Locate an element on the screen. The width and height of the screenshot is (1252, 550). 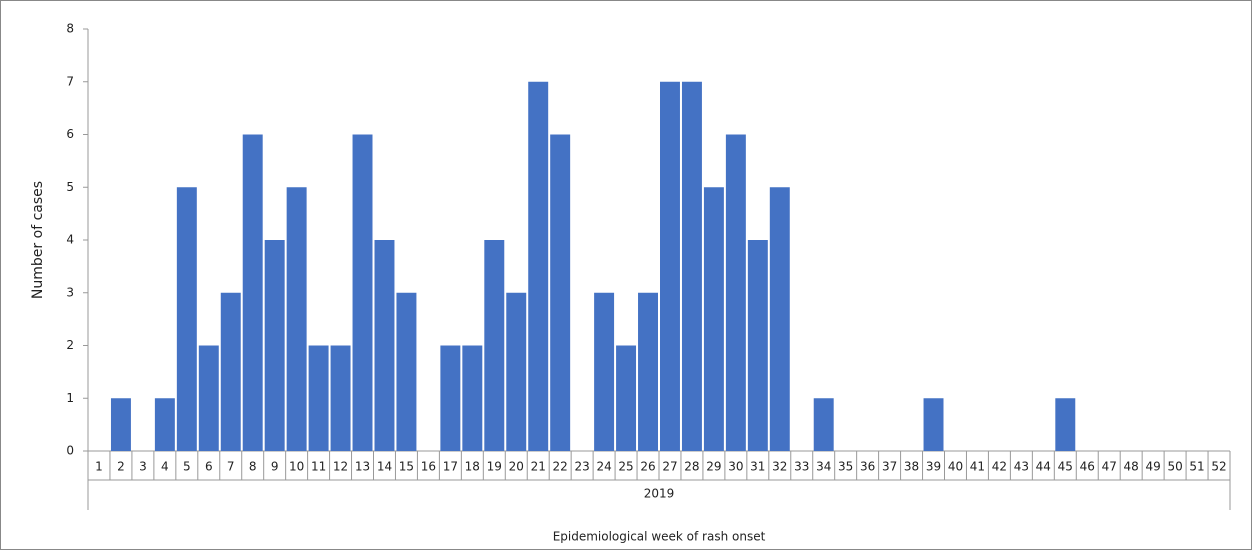
x-tick-label: 25 is located at coordinates (625, 467).